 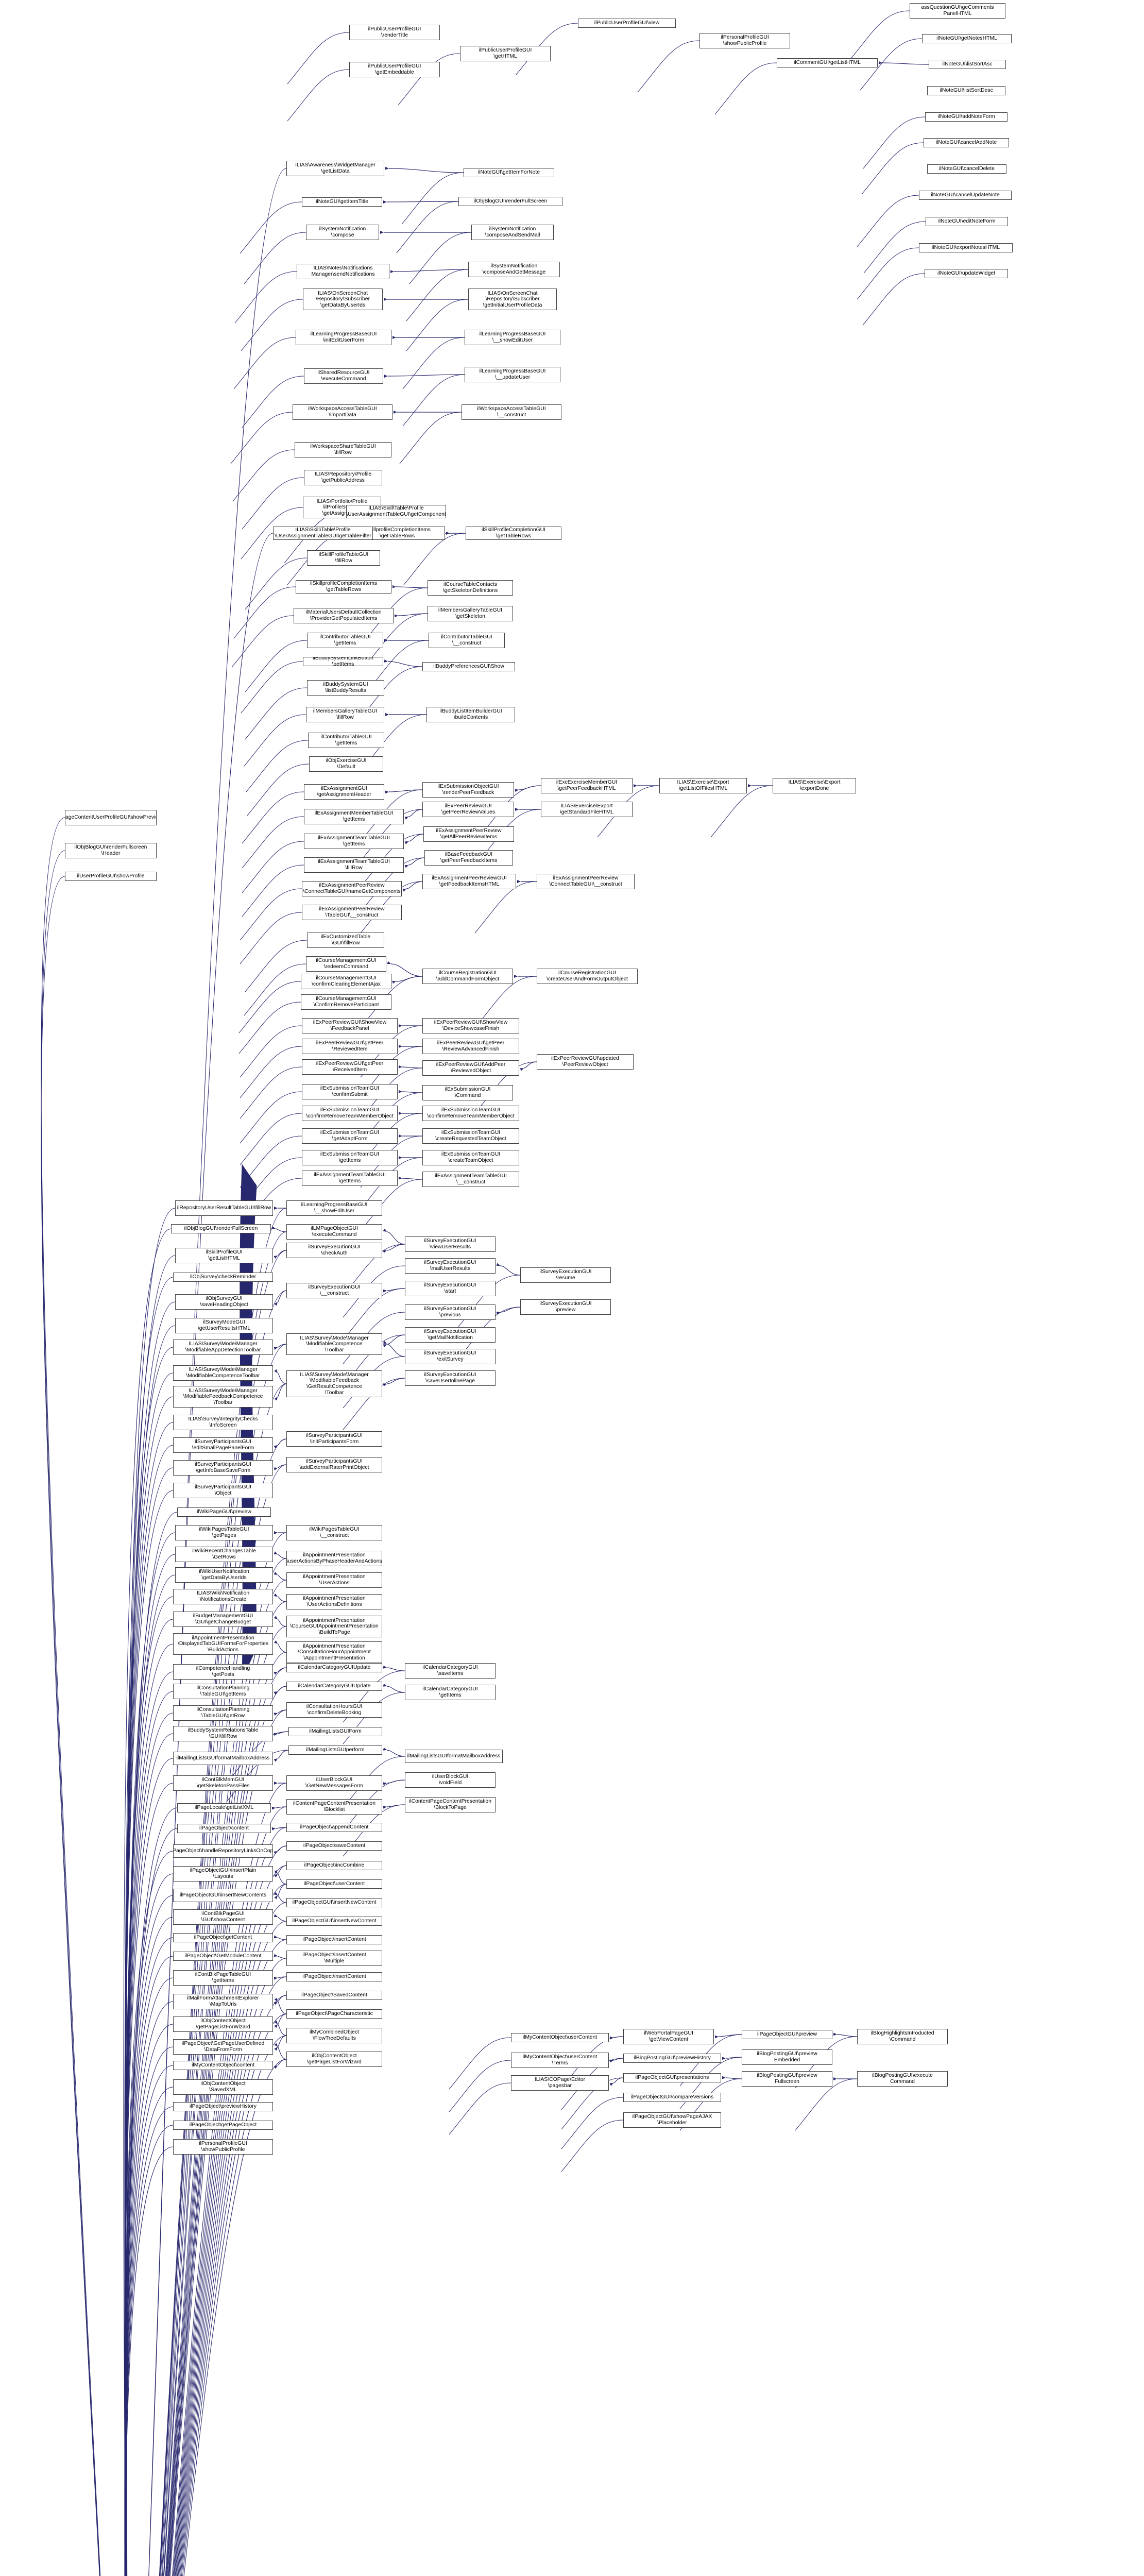 What do you see at coordinates (450, 1266) in the screenshot?
I see `graph-node: ilSurveyExecutionGUI \mailUserResults` at bounding box center [450, 1266].